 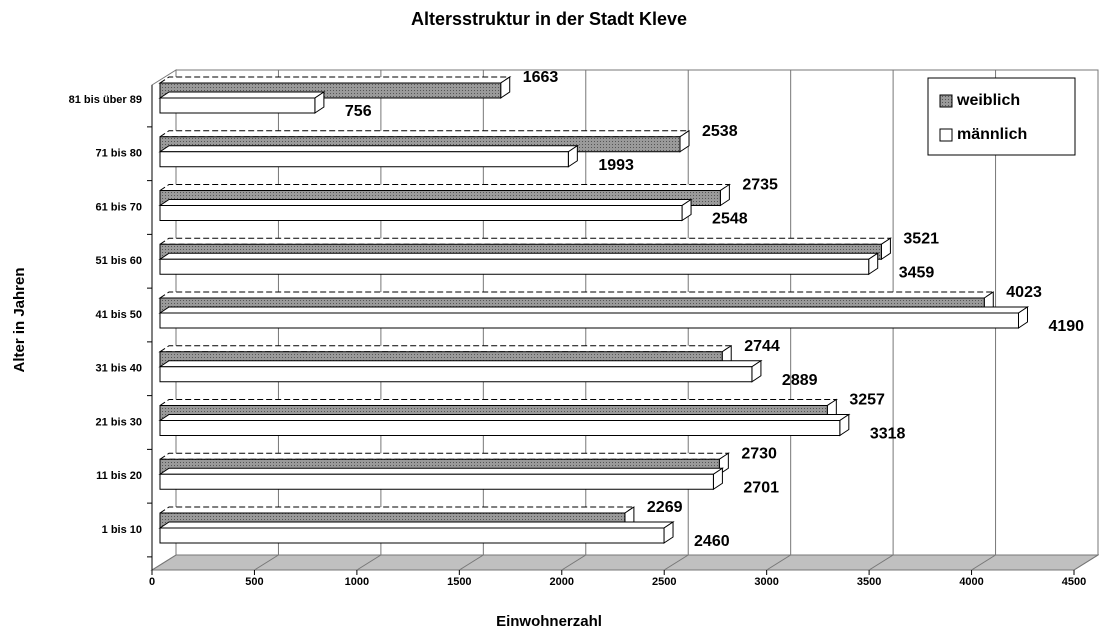 What do you see at coordinates (119, 315) in the screenshot?
I see `y-tick-label: 41 bis 50` at bounding box center [119, 315].